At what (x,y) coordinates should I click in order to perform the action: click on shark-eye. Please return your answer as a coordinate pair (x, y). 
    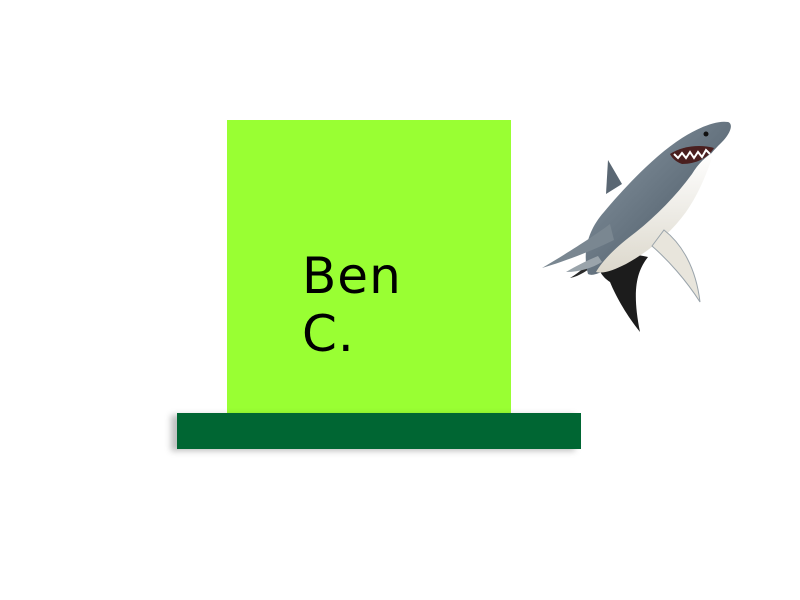
    Looking at the image, I should click on (706, 134).